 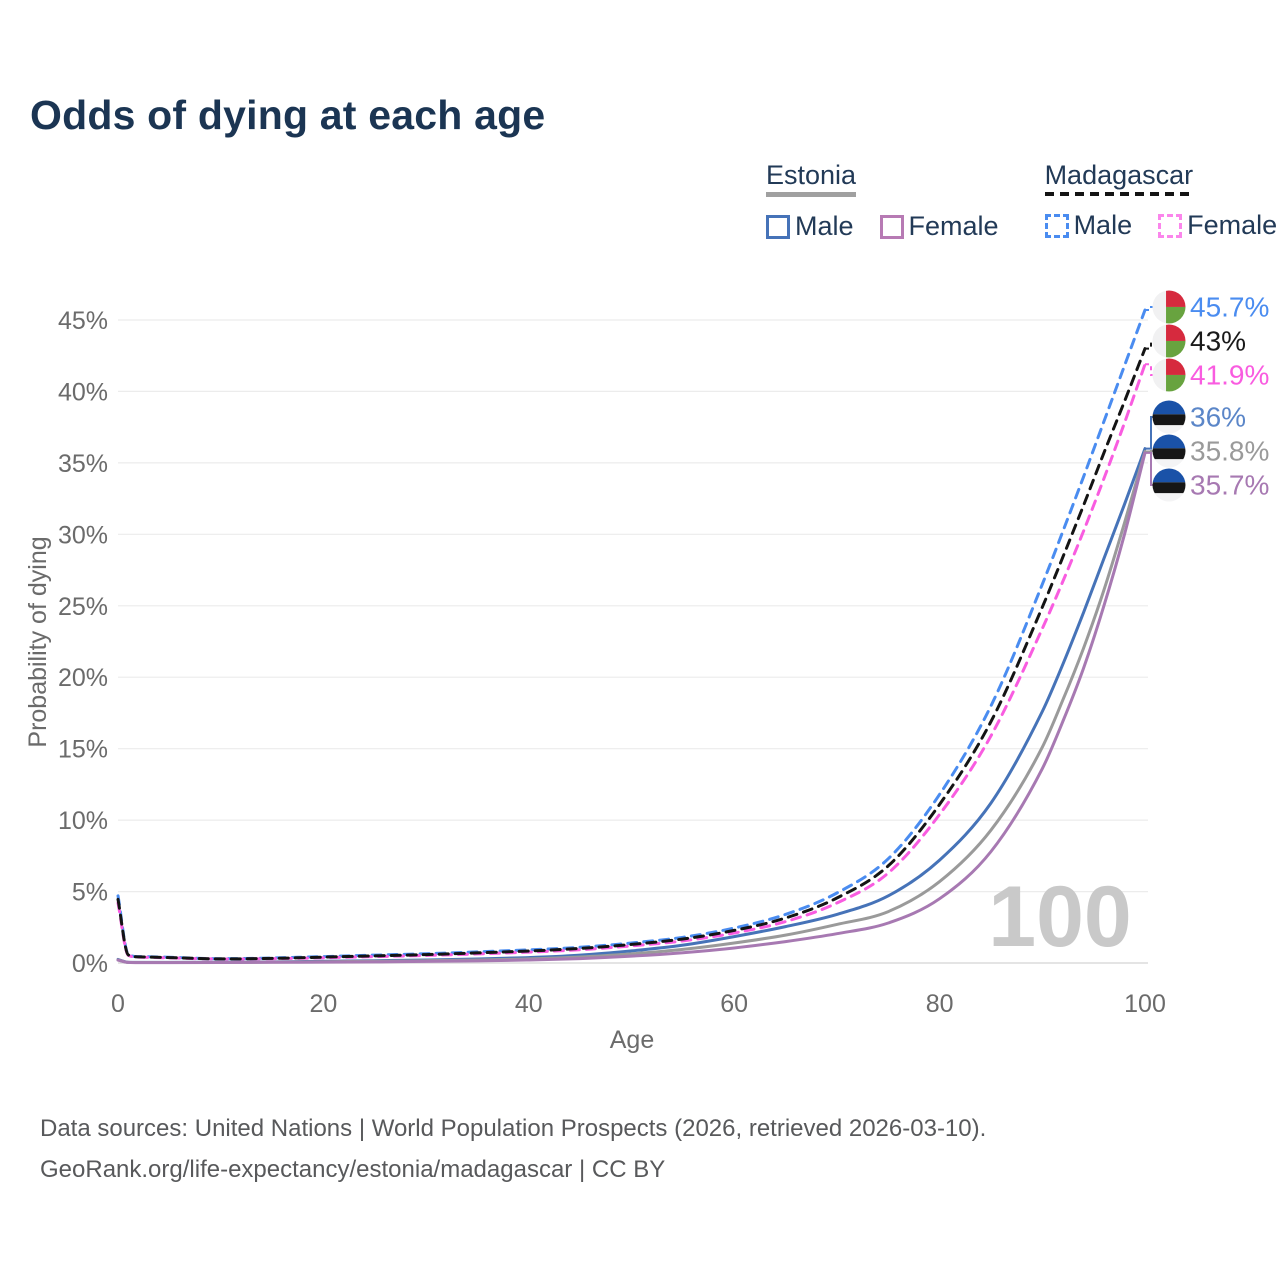 What do you see at coordinates (83, 607) in the screenshot?
I see `y-tick-label: 25%` at bounding box center [83, 607].